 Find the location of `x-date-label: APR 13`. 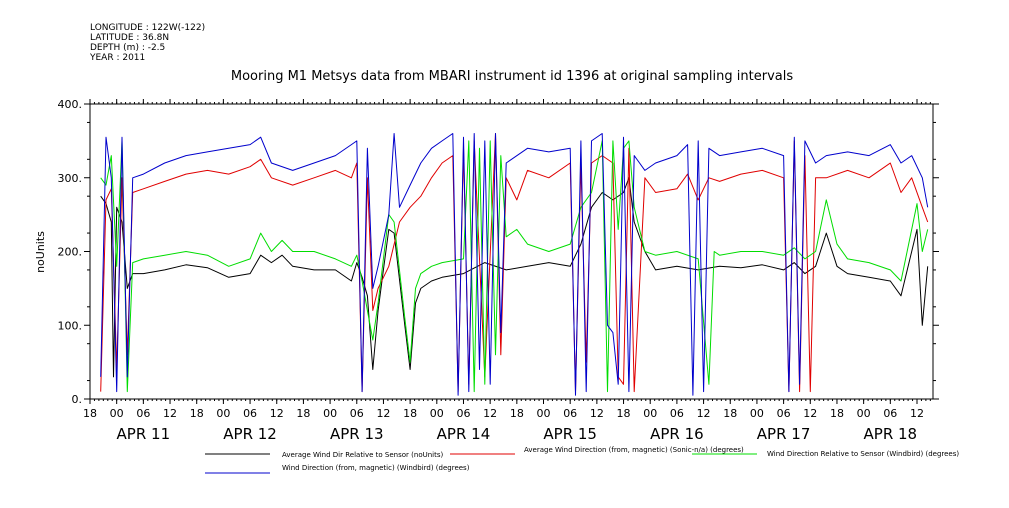

x-date-label: APR 13 is located at coordinates (357, 434).